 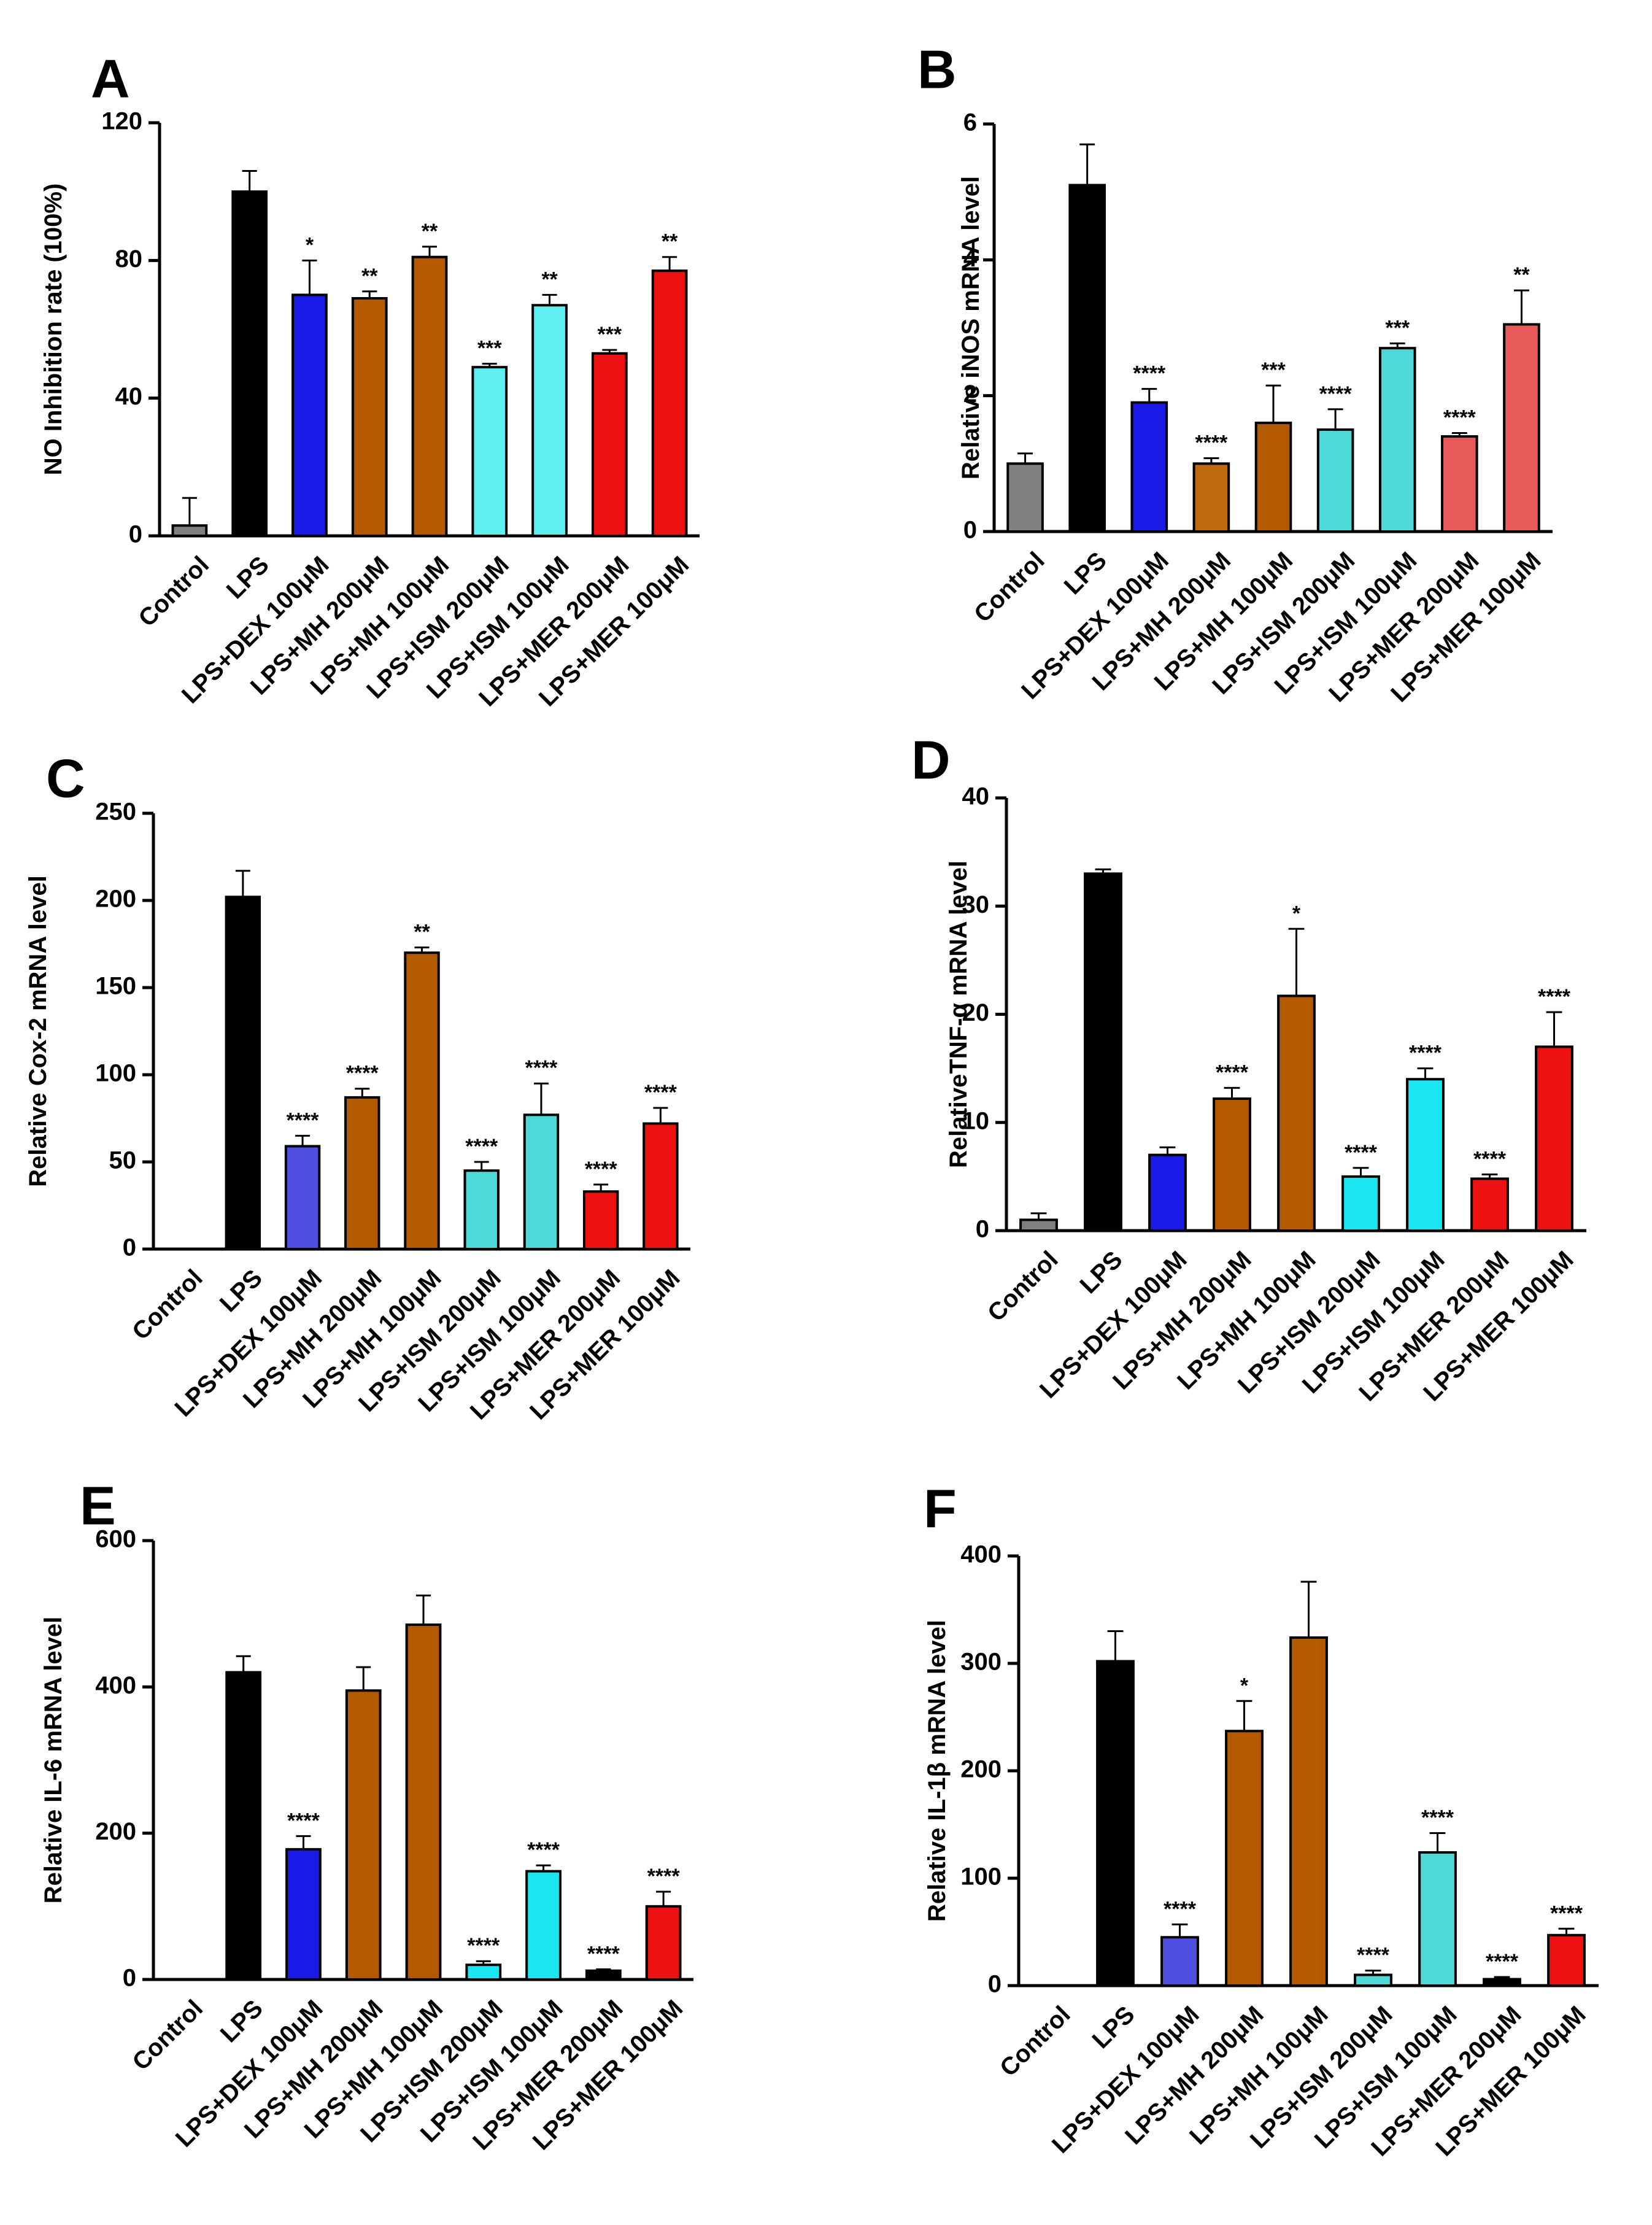 I want to click on y-axis-title: Relative iNOS mRNA level, so click(x=971, y=327).